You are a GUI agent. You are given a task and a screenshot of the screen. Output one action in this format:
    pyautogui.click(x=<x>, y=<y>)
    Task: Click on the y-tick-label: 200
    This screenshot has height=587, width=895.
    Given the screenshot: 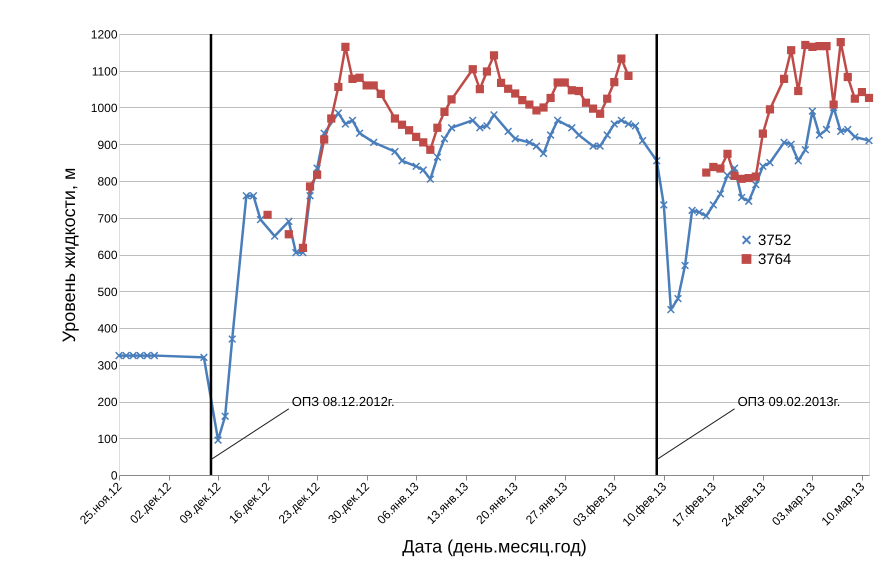 What is the action you would take?
    pyautogui.click(x=107, y=402)
    